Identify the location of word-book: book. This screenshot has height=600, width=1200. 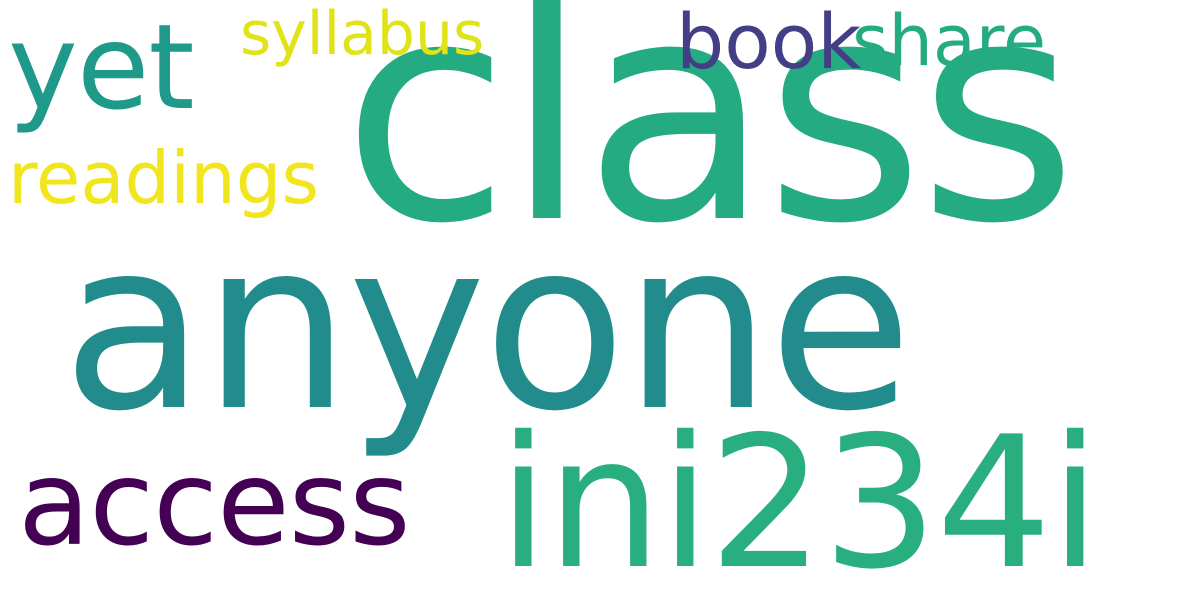
(769, 43).